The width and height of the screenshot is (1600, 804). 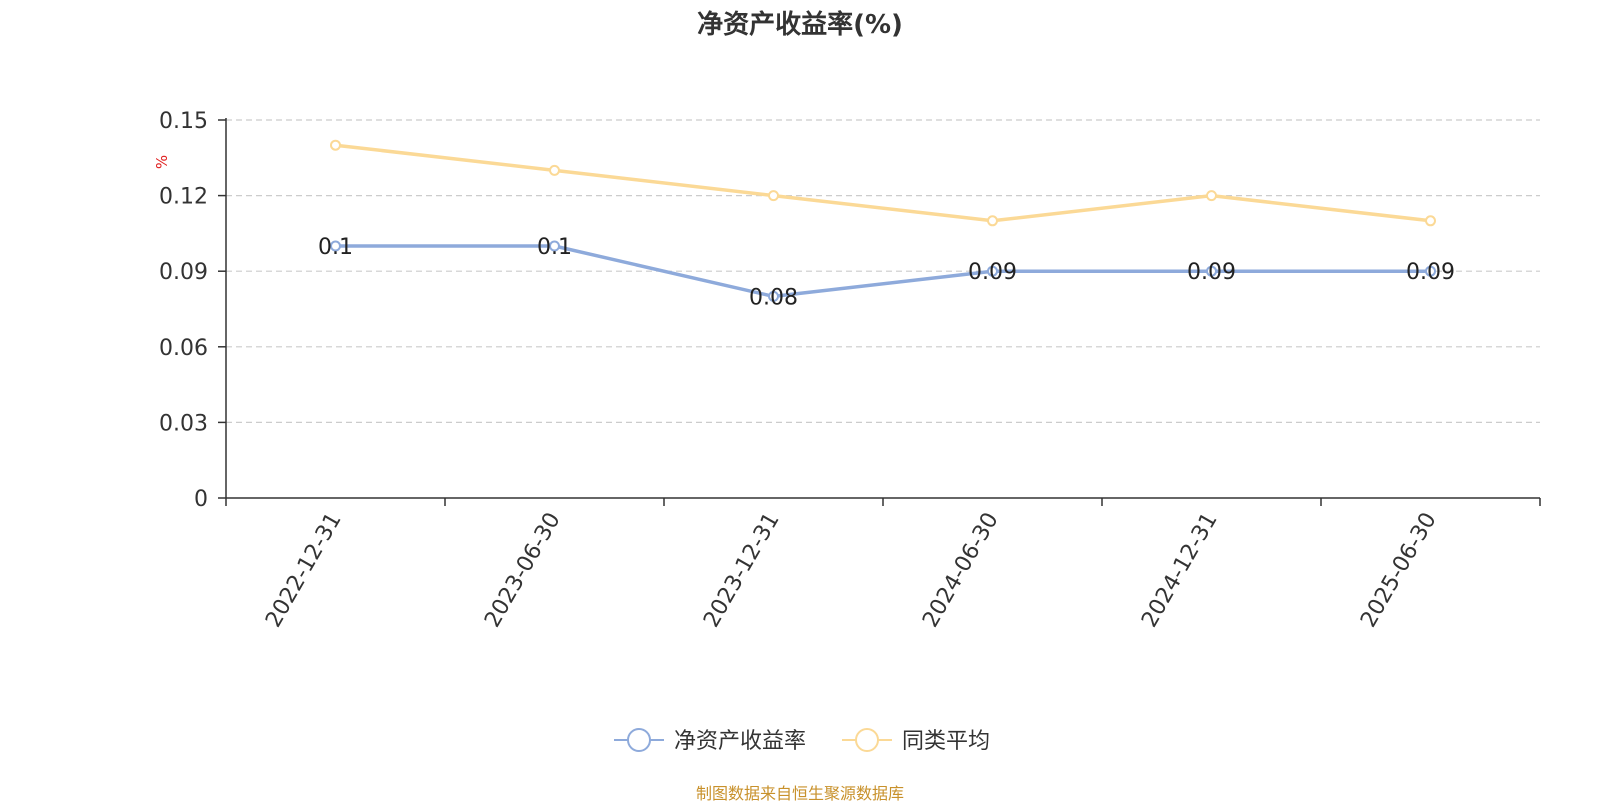 I want to click on legend-label: 同类平均, so click(x=946, y=741).